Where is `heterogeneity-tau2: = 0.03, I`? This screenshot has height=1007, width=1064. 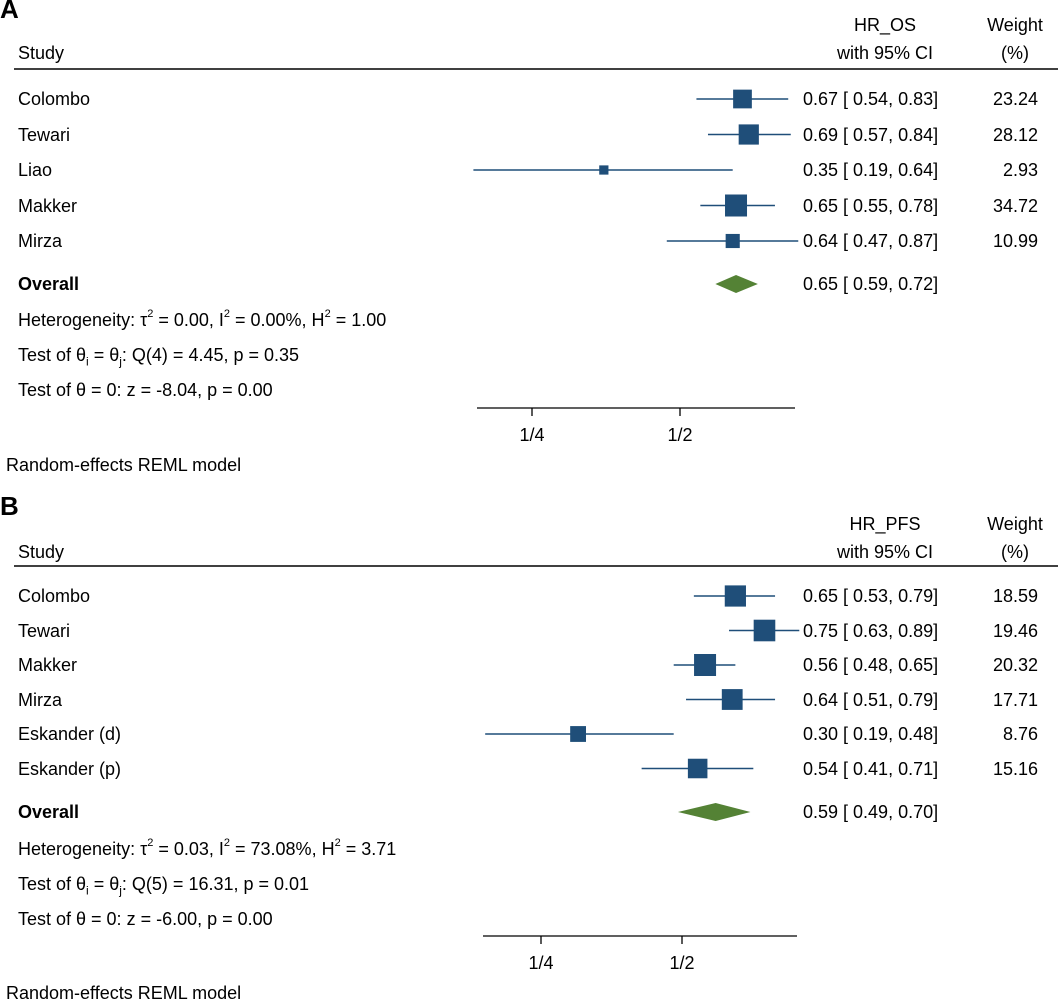 heterogeneity-tau2: = 0.03, I is located at coordinates (188, 849).